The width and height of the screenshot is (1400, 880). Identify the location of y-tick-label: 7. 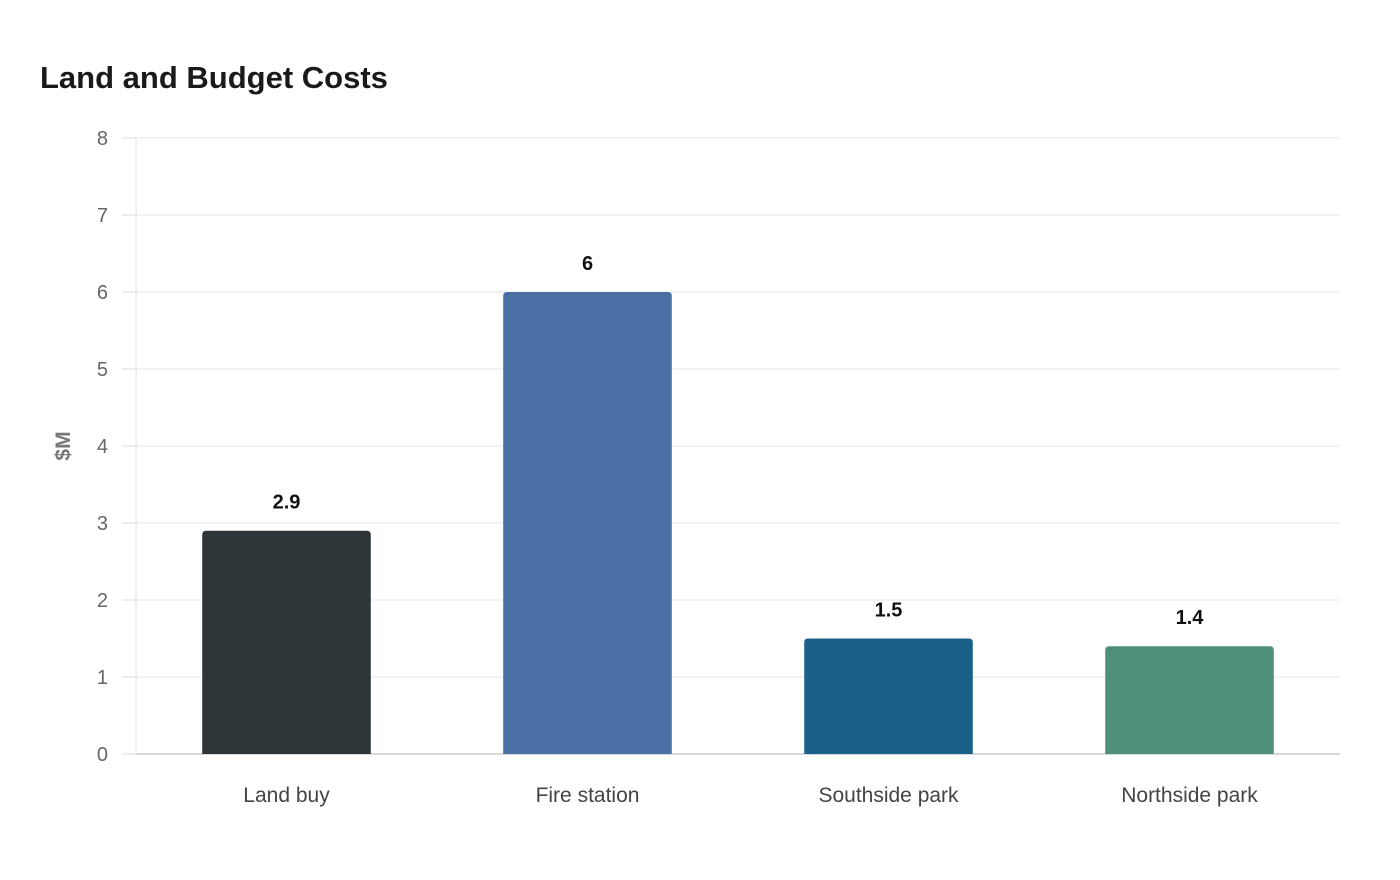
(102, 216).